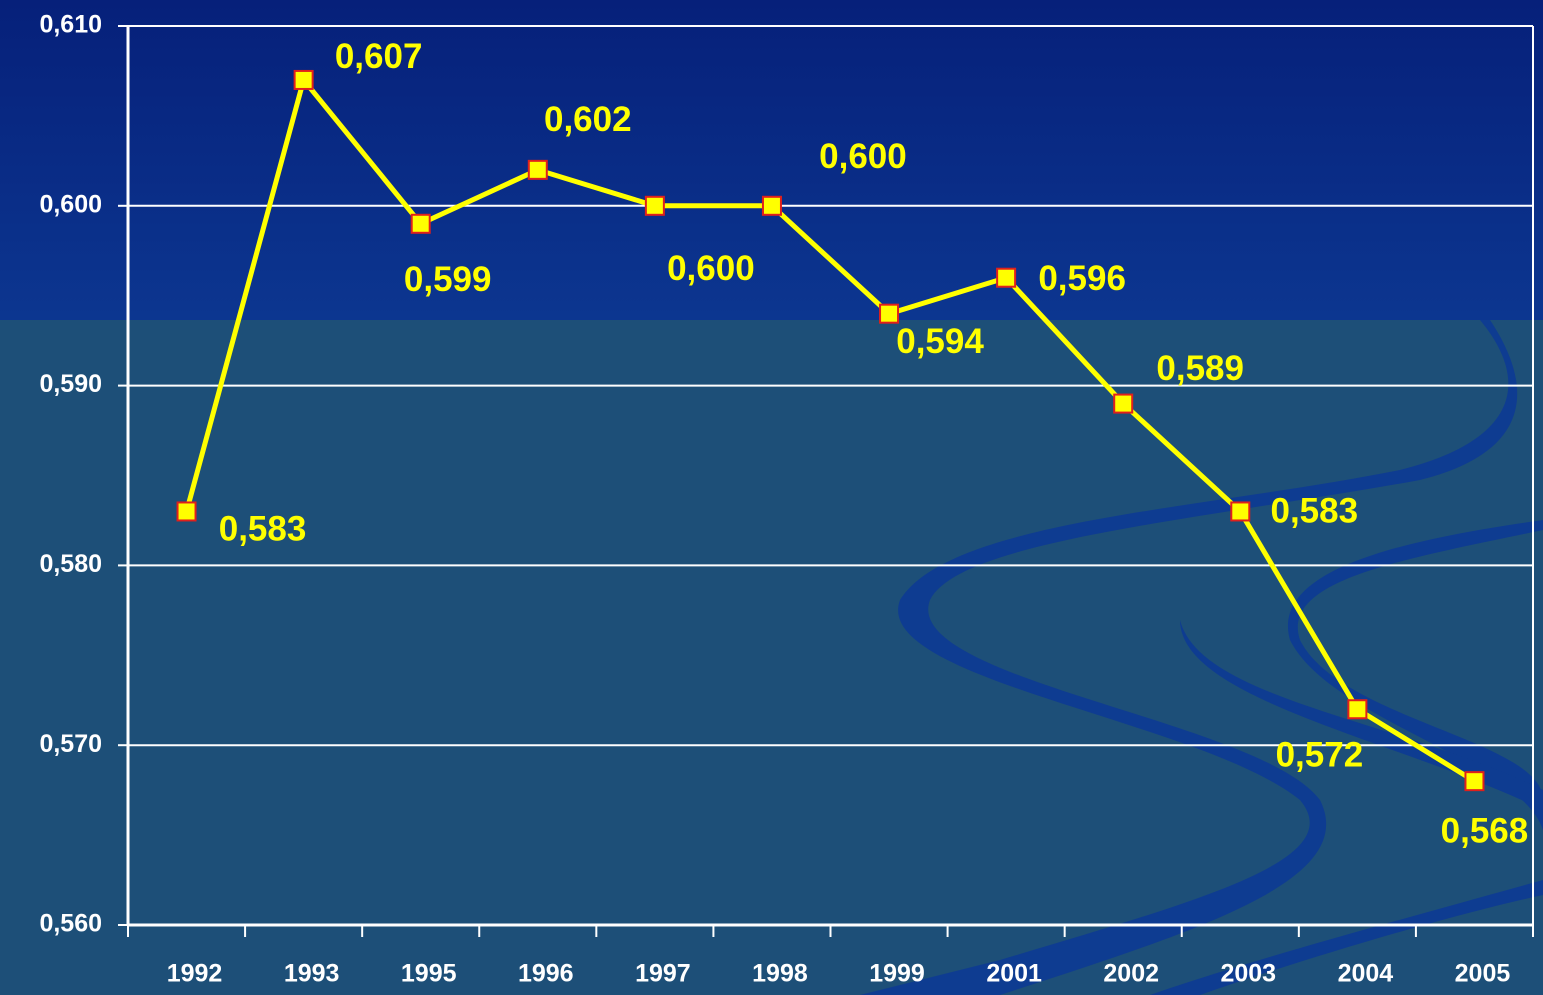 The height and width of the screenshot is (995, 1543). Describe the element at coordinates (70, 25) in the screenshot. I see `y-tick-label: 0,610` at that location.